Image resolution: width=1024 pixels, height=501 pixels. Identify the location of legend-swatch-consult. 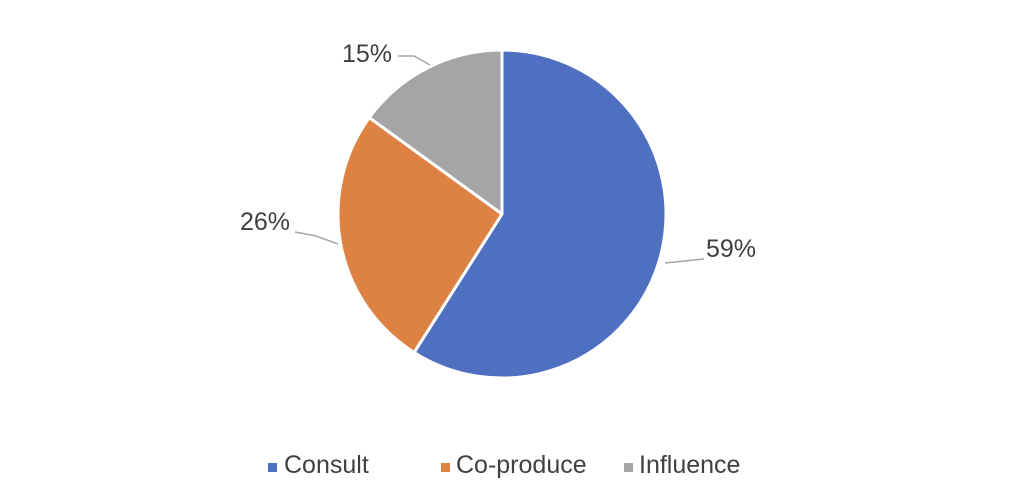
(272, 467).